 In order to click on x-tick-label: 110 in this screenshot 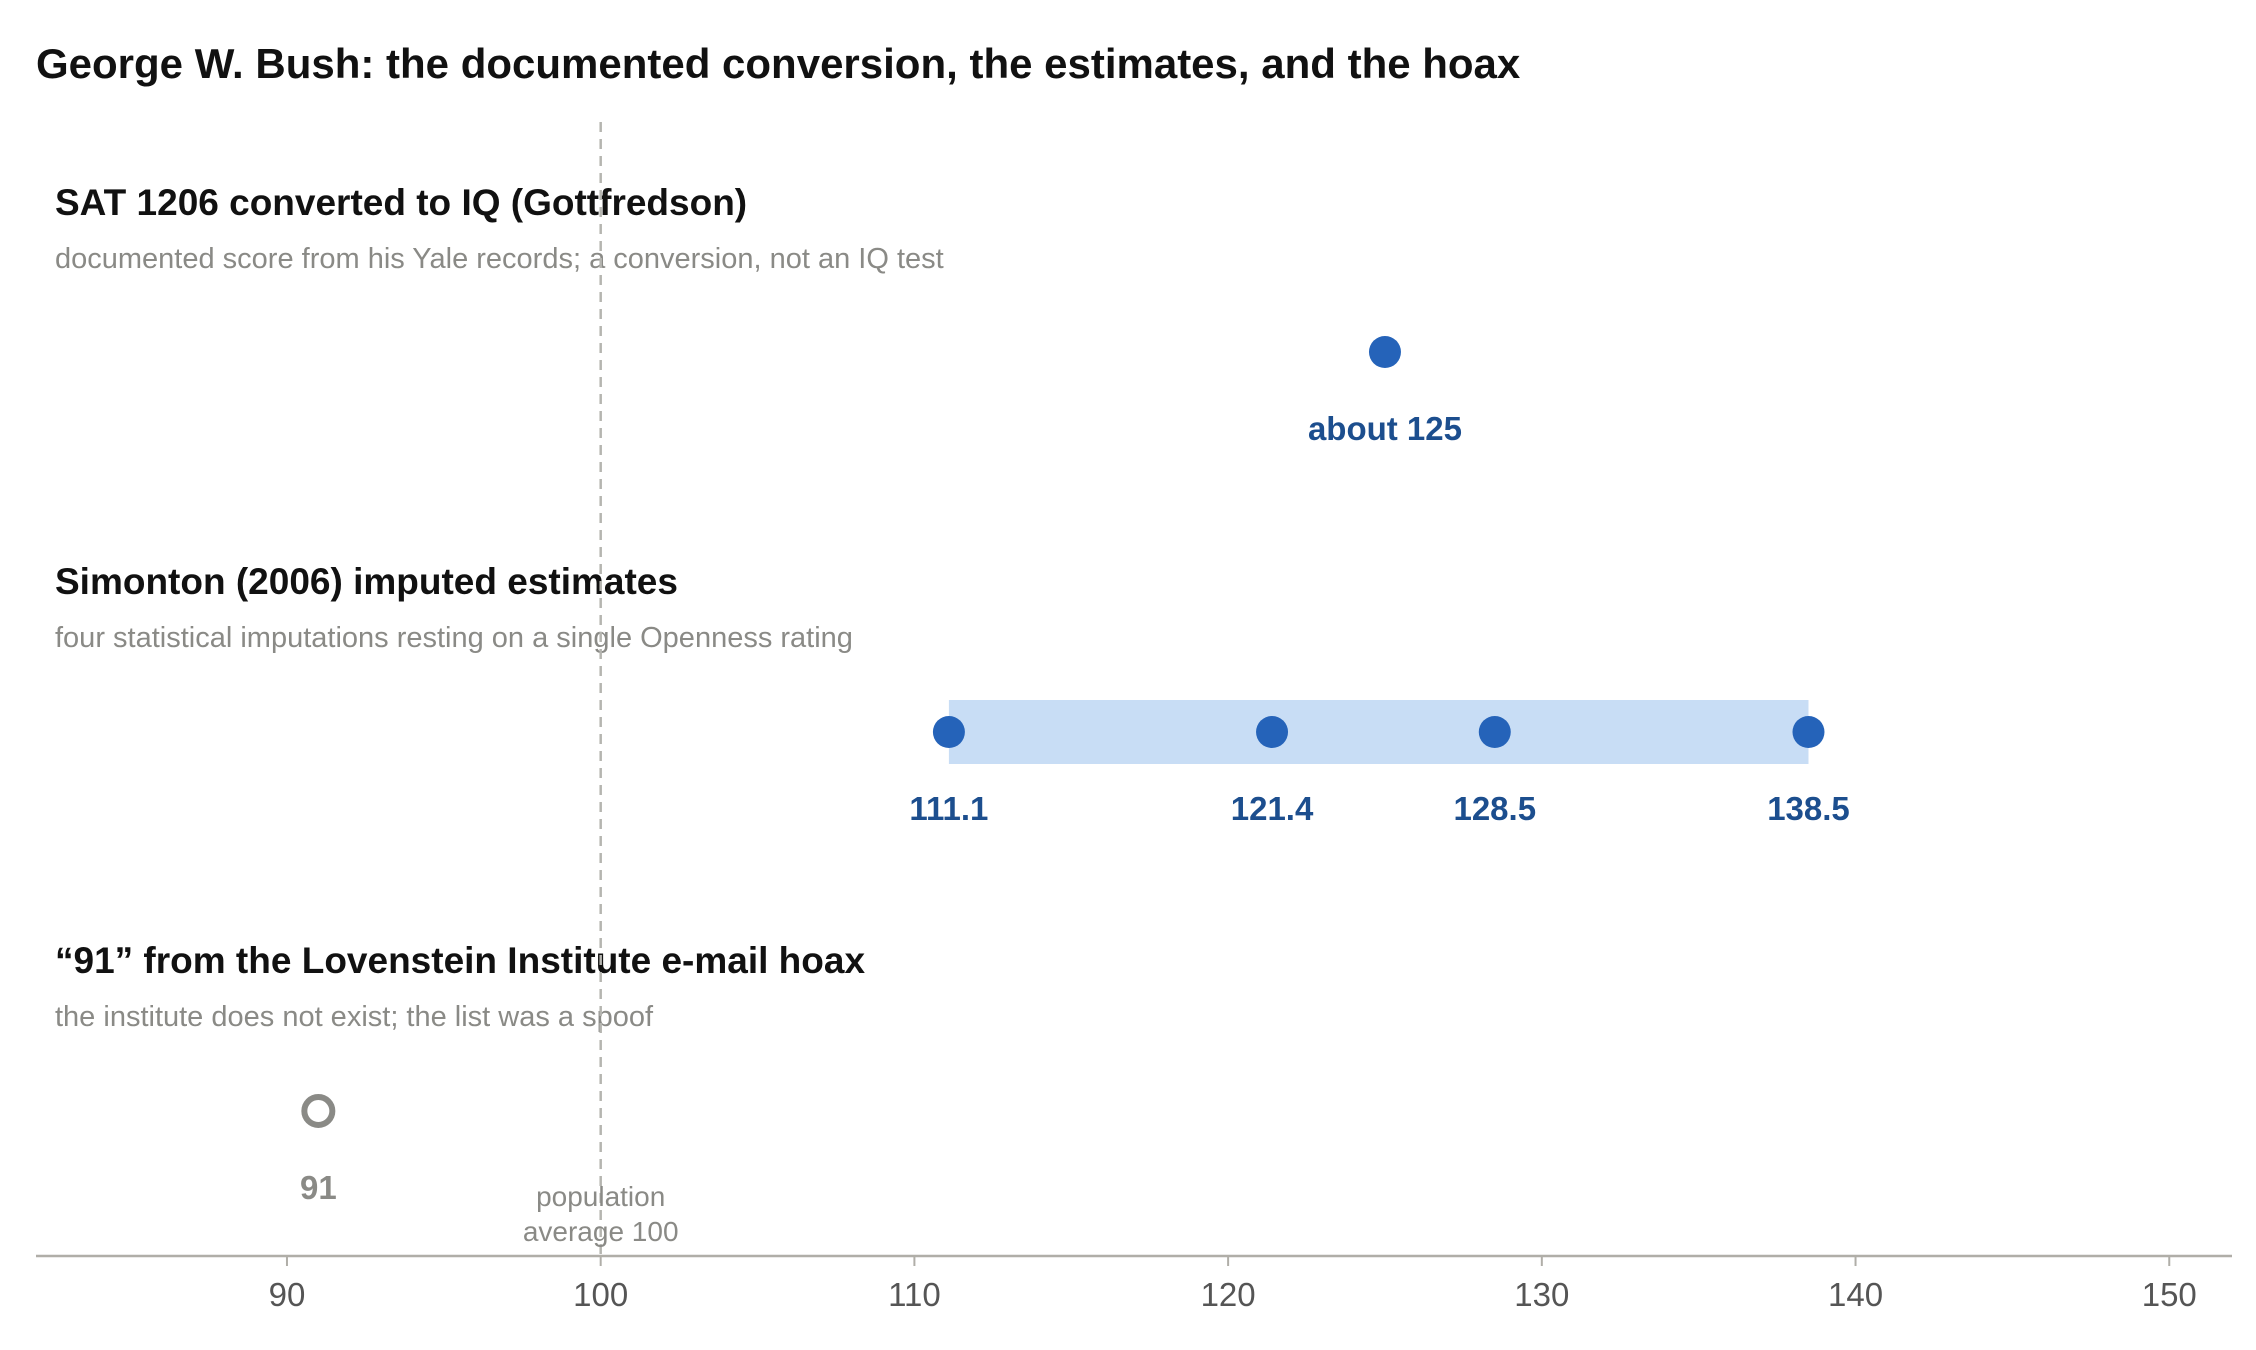, I will do `click(914, 1294)`.